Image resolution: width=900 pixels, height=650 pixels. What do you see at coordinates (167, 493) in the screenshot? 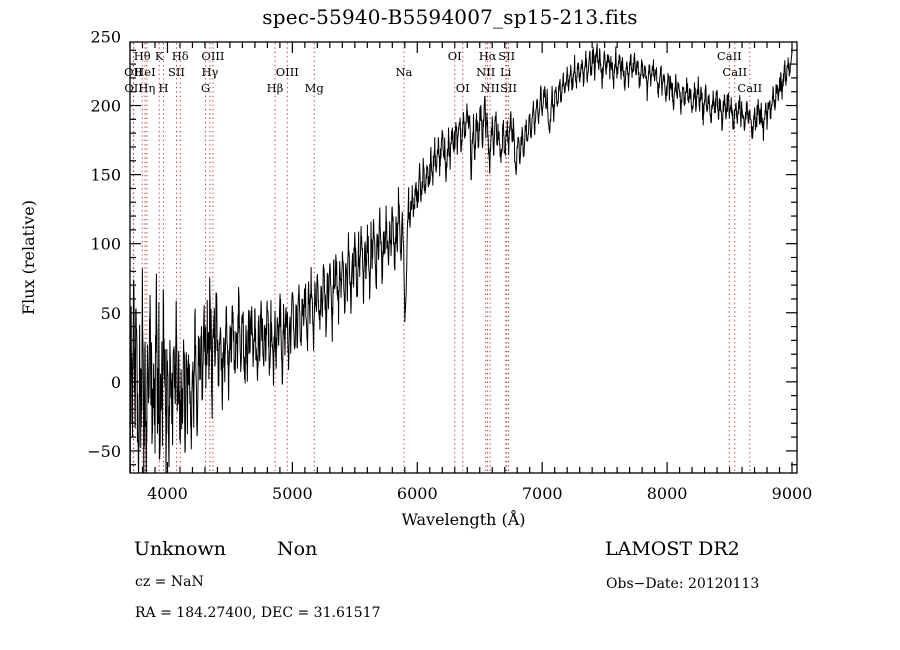
I see `x-tick-label: 4000` at bounding box center [167, 493].